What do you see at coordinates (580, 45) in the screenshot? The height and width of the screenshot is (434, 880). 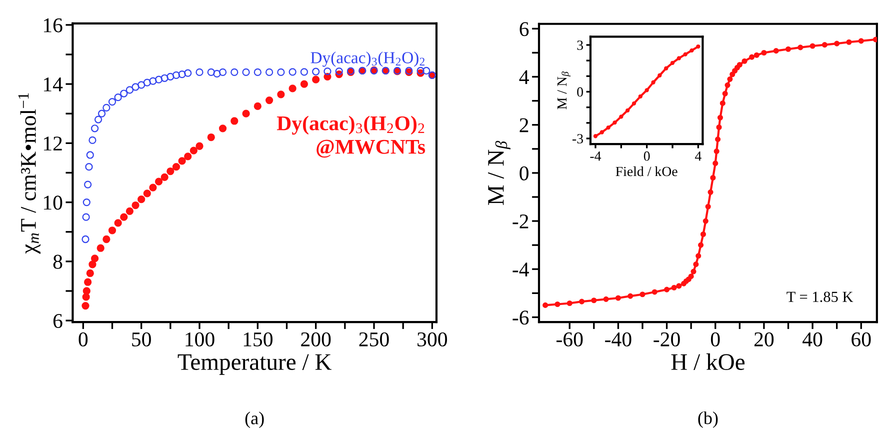 I see `y-tick-label: 3` at bounding box center [580, 45].